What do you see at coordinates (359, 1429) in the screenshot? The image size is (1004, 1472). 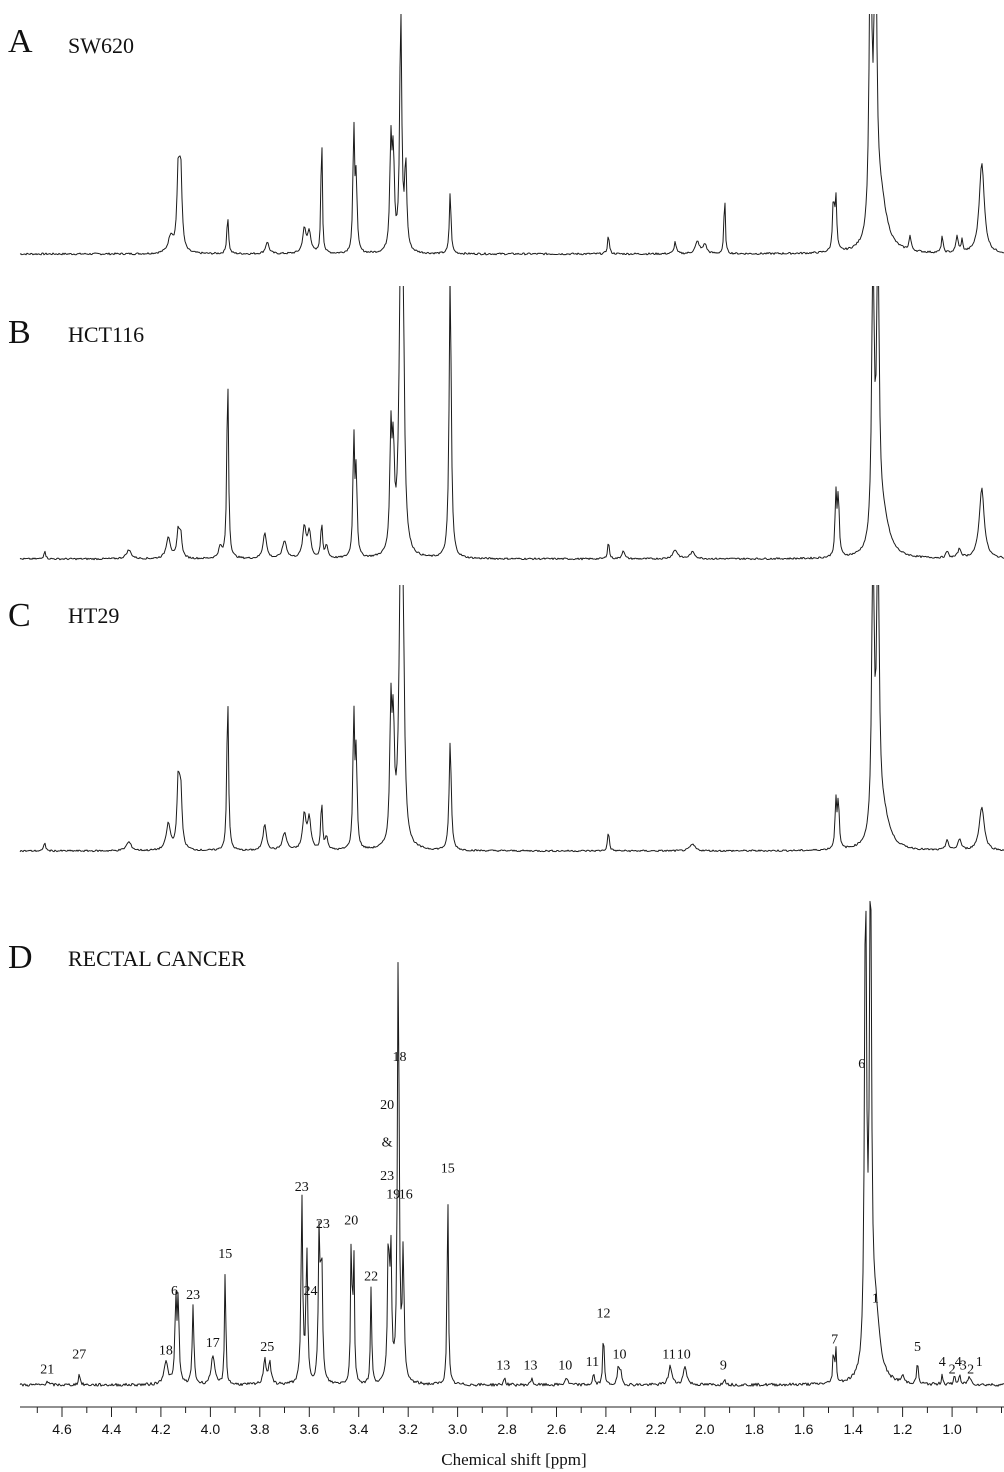 I see `x-tick-label: 3.4` at bounding box center [359, 1429].